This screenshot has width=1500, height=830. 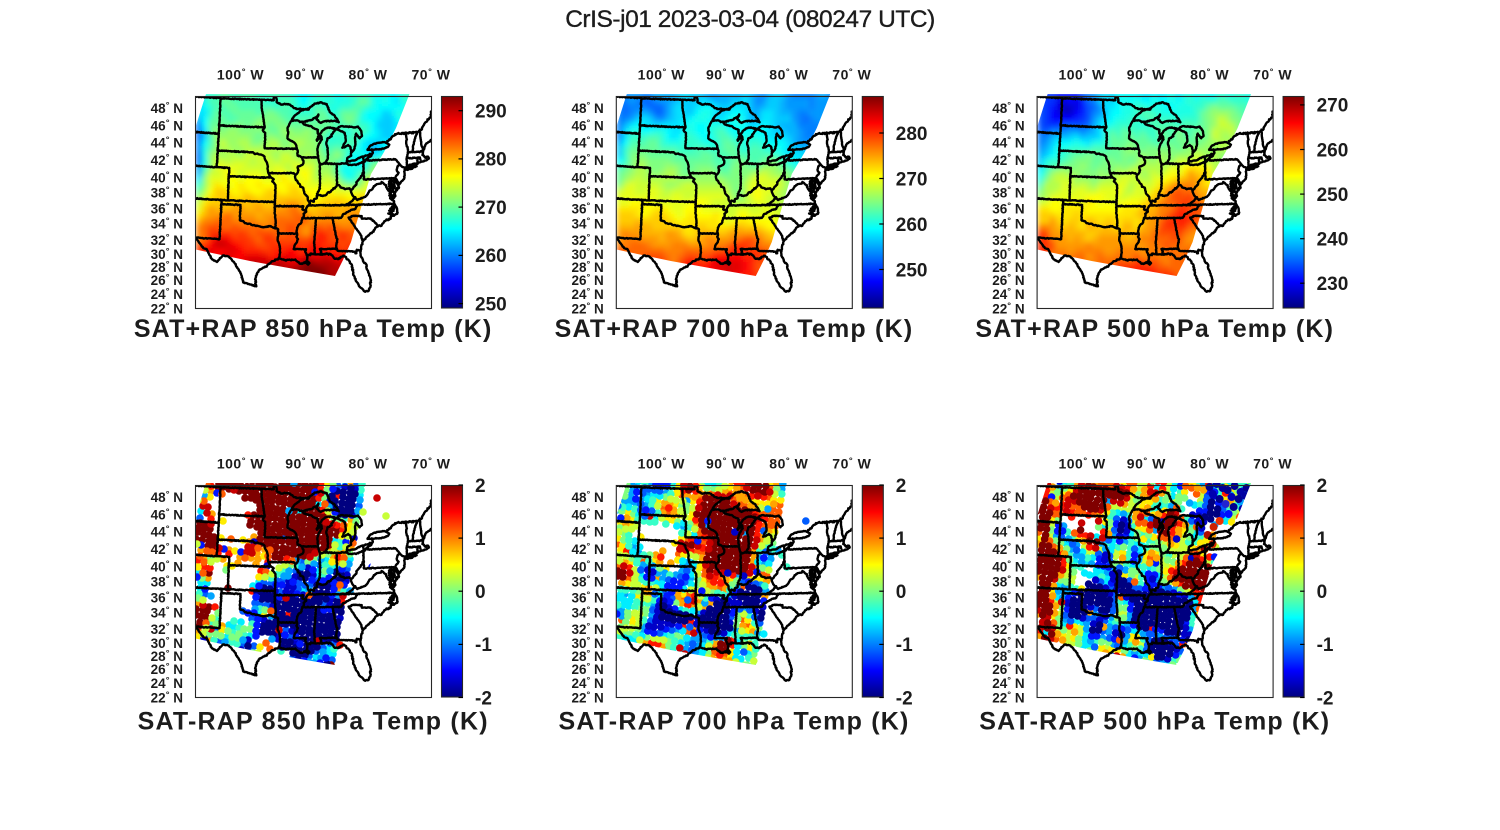 What do you see at coordinates (750, 19) in the screenshot?
I see `svg-text:CrIS-j01 2023-03-04 (080247 UT: CrIS-j01 2023-03-04 (080247 UTC)` at bounding box center [750, 19].